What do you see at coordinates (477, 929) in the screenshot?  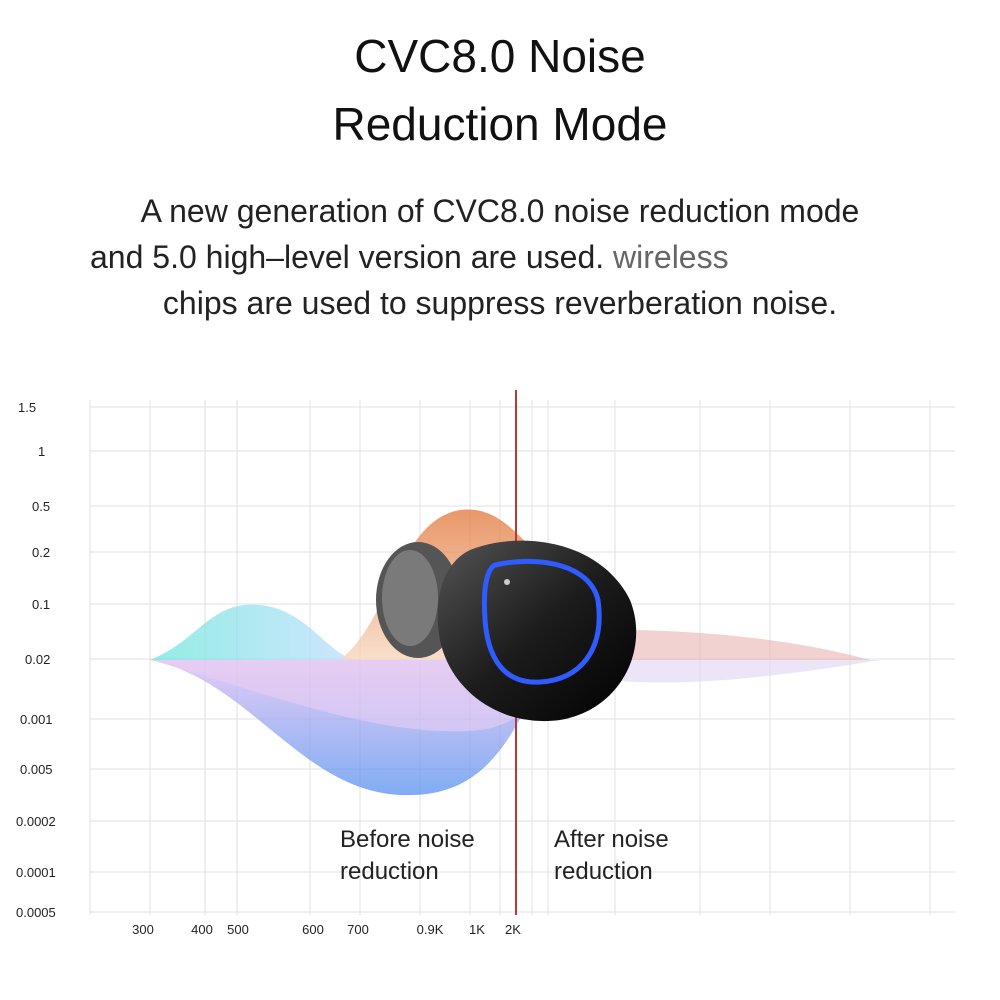 I see `x-label: 1K` at bounding box center [477, 929].